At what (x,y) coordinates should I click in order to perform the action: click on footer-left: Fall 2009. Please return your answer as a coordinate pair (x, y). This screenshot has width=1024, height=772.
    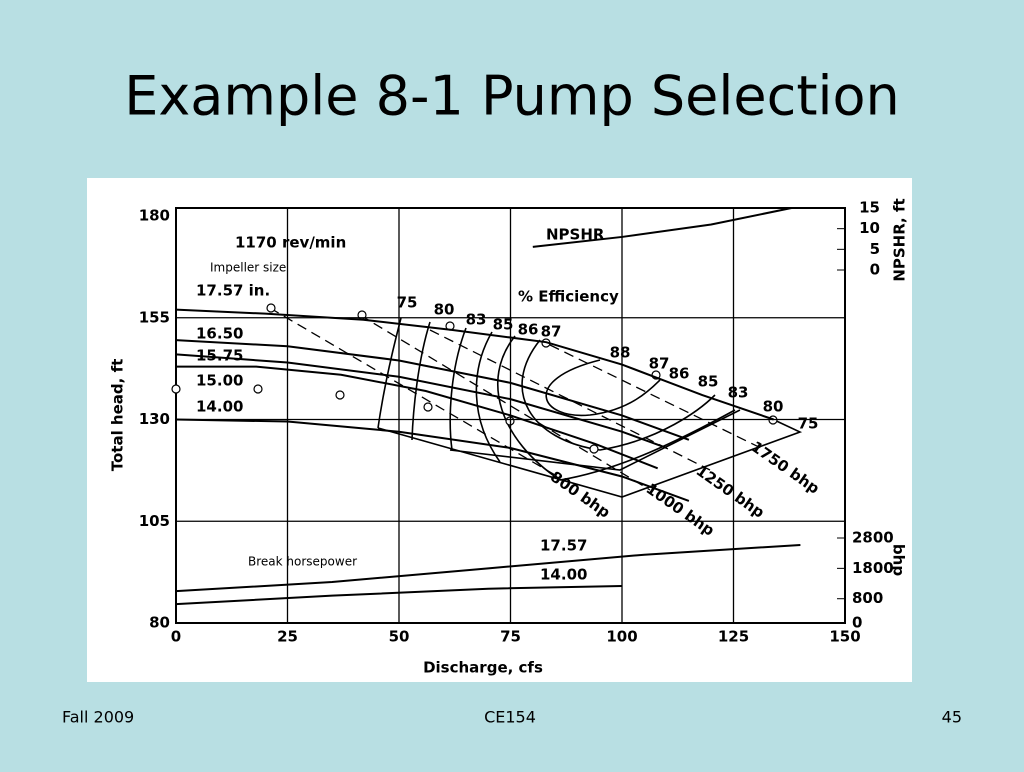
    Looking at the image, I should click on (98, 717).